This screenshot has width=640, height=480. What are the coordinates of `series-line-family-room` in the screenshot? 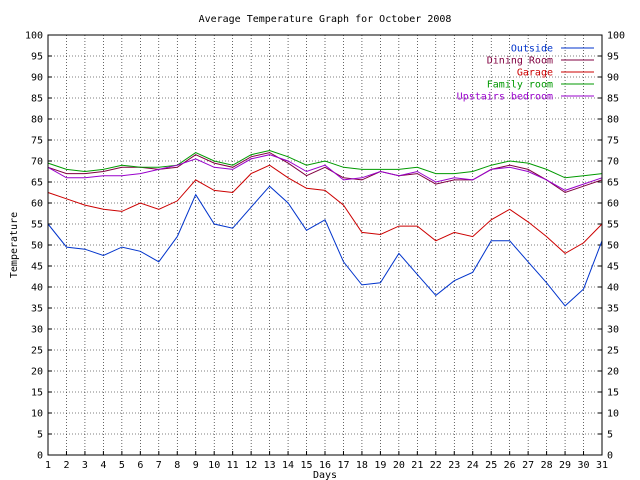 It's located at (325, 164).